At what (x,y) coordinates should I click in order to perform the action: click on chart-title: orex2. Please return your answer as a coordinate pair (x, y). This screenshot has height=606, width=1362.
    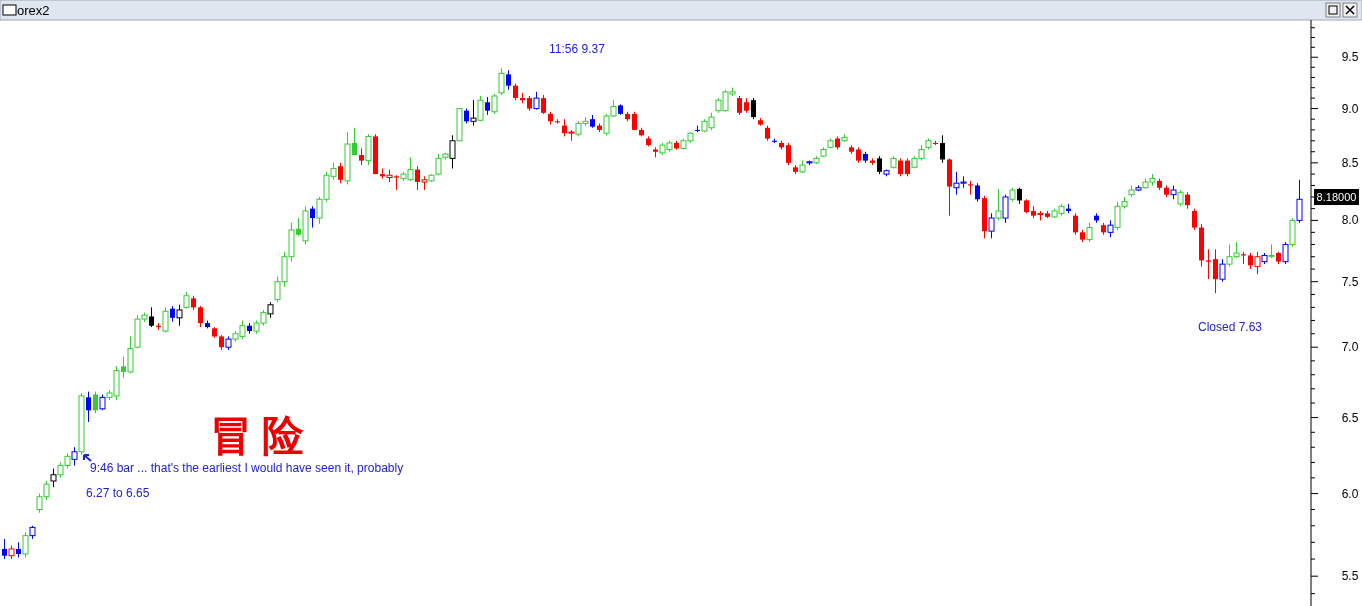
    Looking at the image, I should click on (33, 10).